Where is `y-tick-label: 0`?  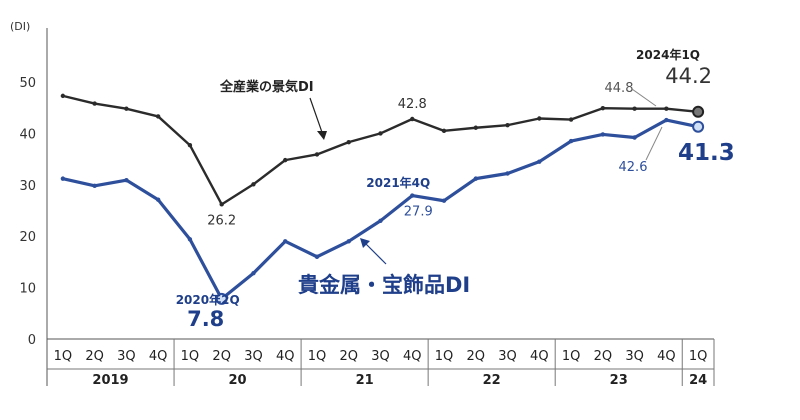 y-tick-label: 0 is located at coordinates (32, 340).